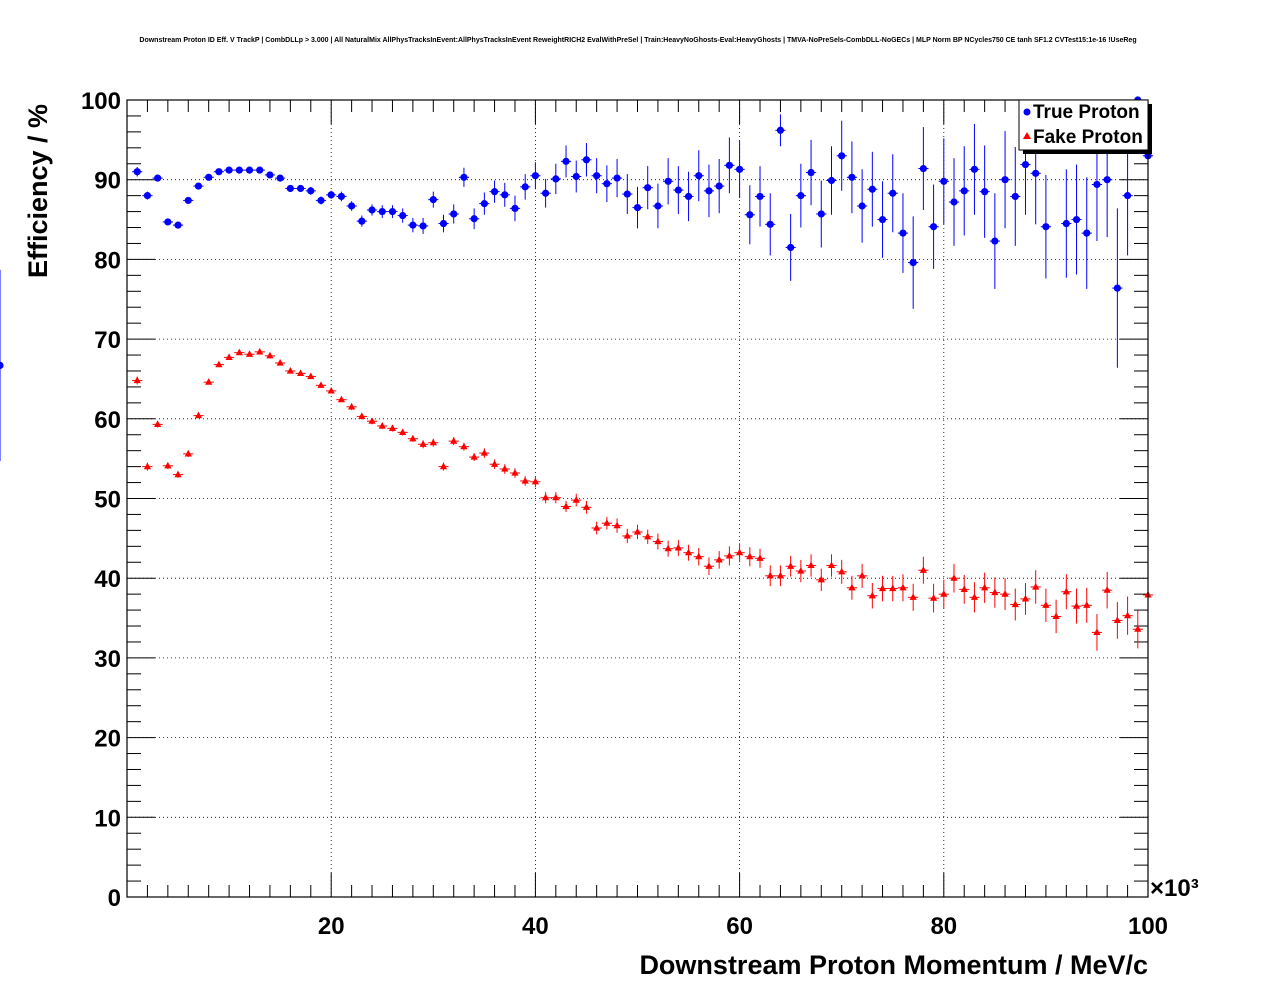  Describe the element at coordinates (101, 101) in the screenshot. I see `y-tick-label: 100` at that location.